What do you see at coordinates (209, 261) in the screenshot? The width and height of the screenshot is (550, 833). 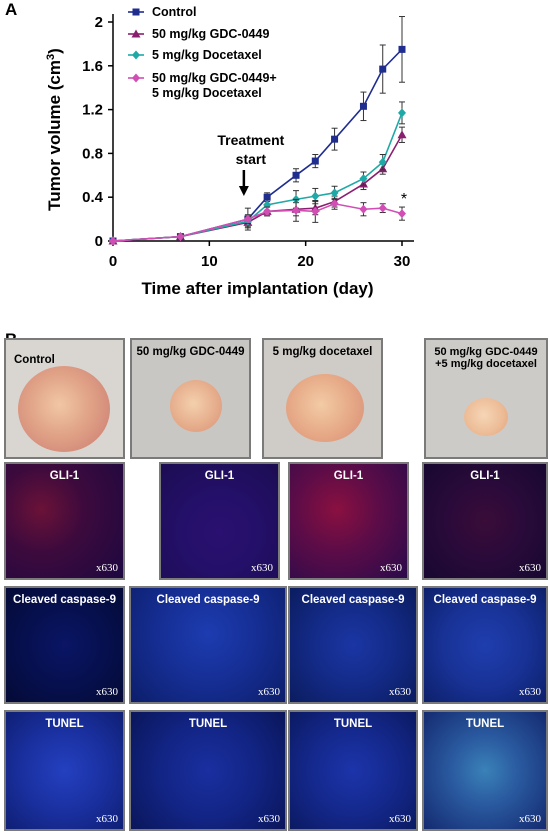 I see `x-tick-label: 10` at bounding box center [209, 261].